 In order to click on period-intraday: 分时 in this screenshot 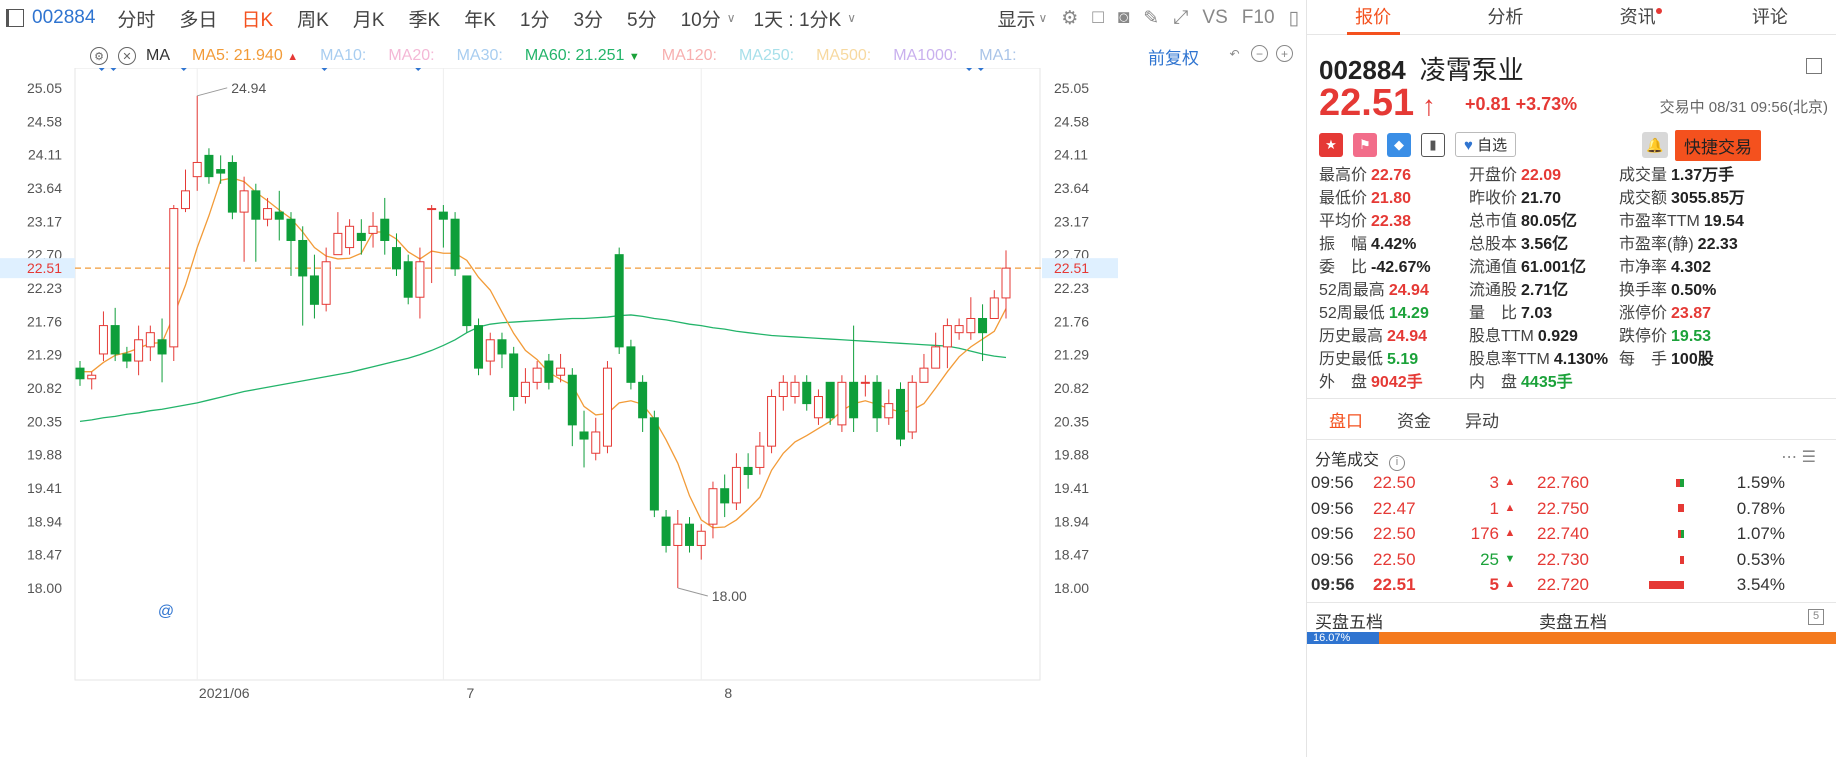, I will do `click(136, 20)`.